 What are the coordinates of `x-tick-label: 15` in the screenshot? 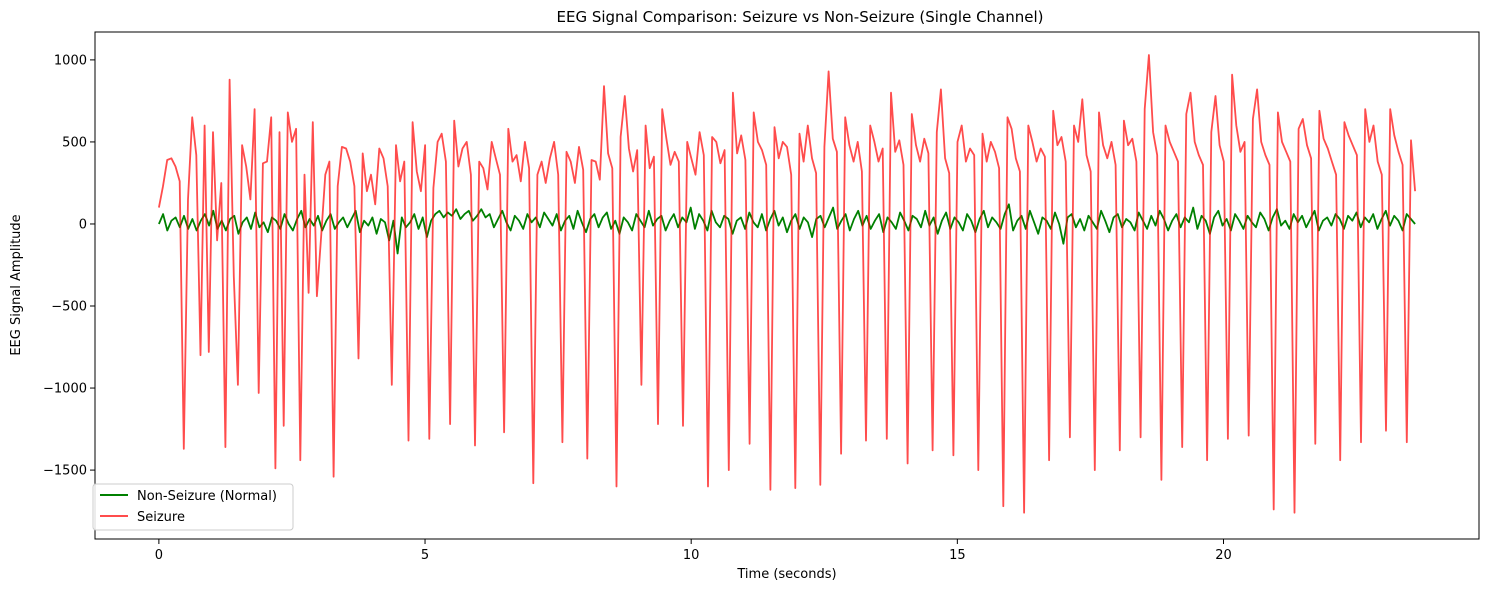 It's located at (957, 555).